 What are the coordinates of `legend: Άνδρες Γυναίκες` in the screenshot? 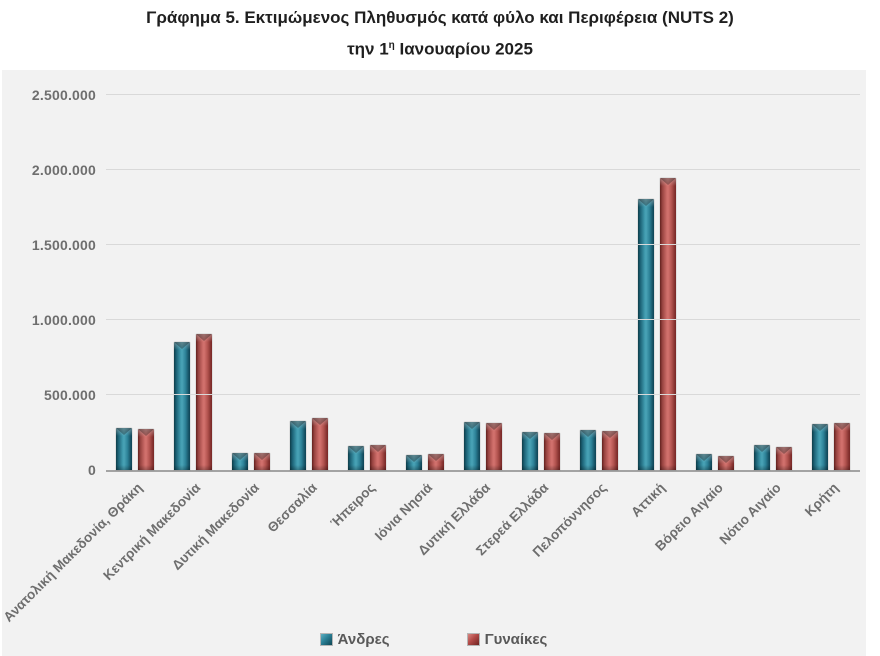 It's located at (434, 639).